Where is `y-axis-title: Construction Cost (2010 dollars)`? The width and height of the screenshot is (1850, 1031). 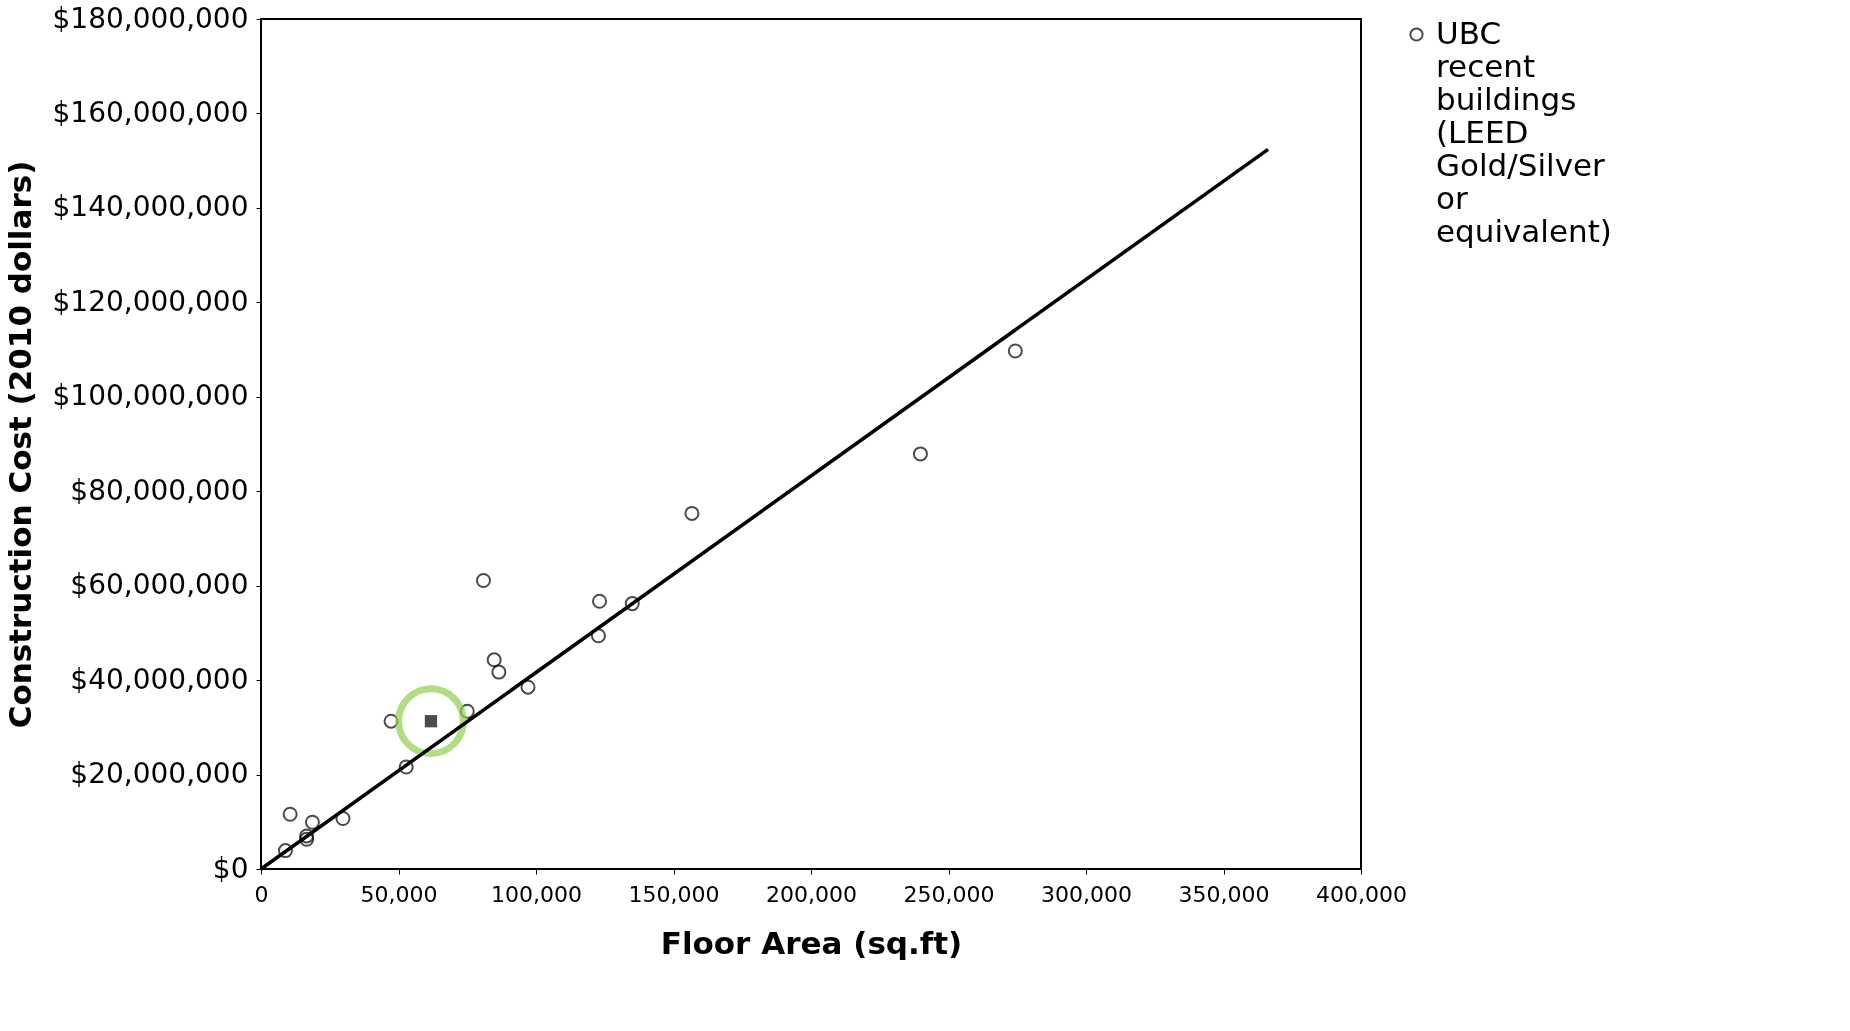
y-axis-title: Construction Cost (2010 dollars) is located at coordinates (19, 444).